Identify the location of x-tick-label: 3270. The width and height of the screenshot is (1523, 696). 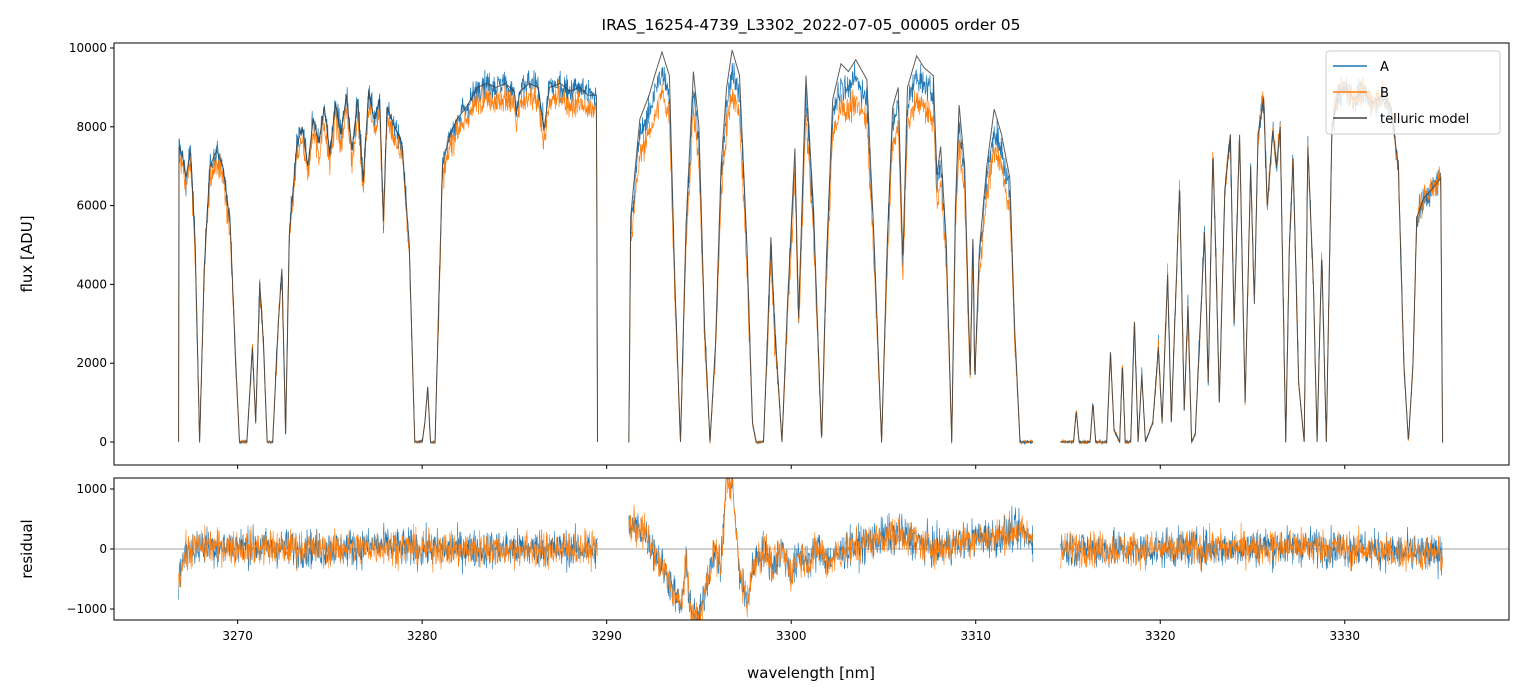
(237, 636).